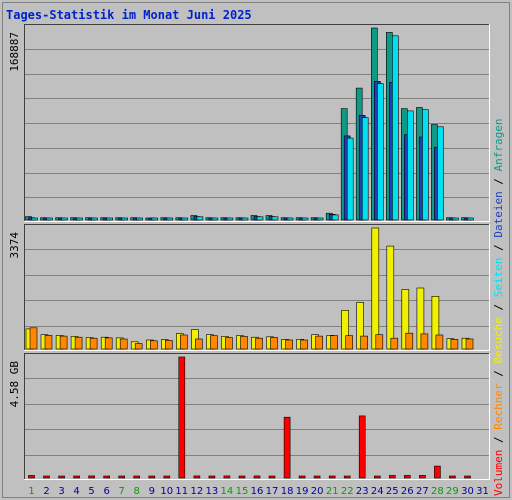 This screenshot has width=512, height=500. What do you see at coordinates (498, 214) in the screenshot?
I see `legend-entry-dateien: Dateien` at bounding box center [498, 214].